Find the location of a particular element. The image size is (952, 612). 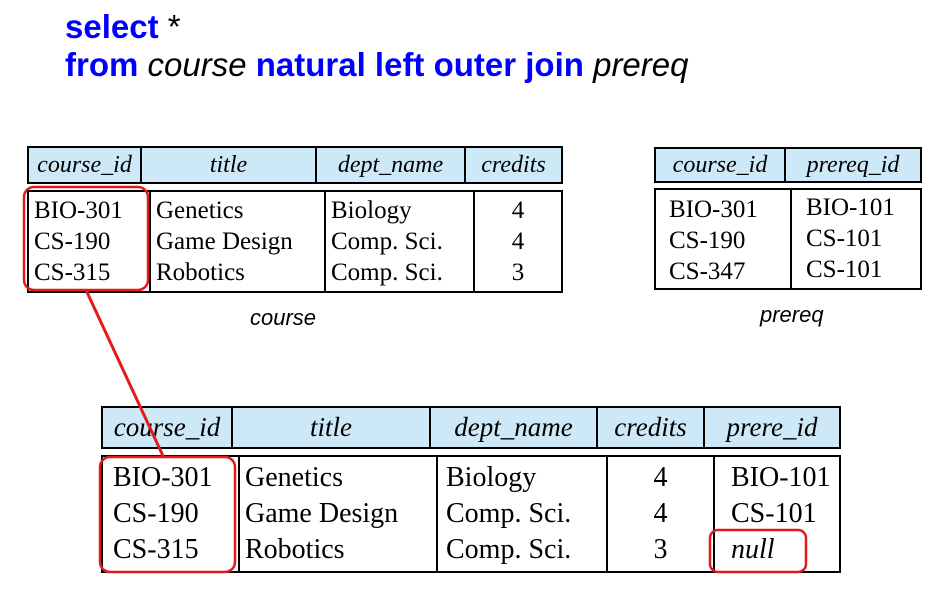

prereq-col-course-id: BIO-301 CS-190 CS-347 is located at coordinates (723, 239).